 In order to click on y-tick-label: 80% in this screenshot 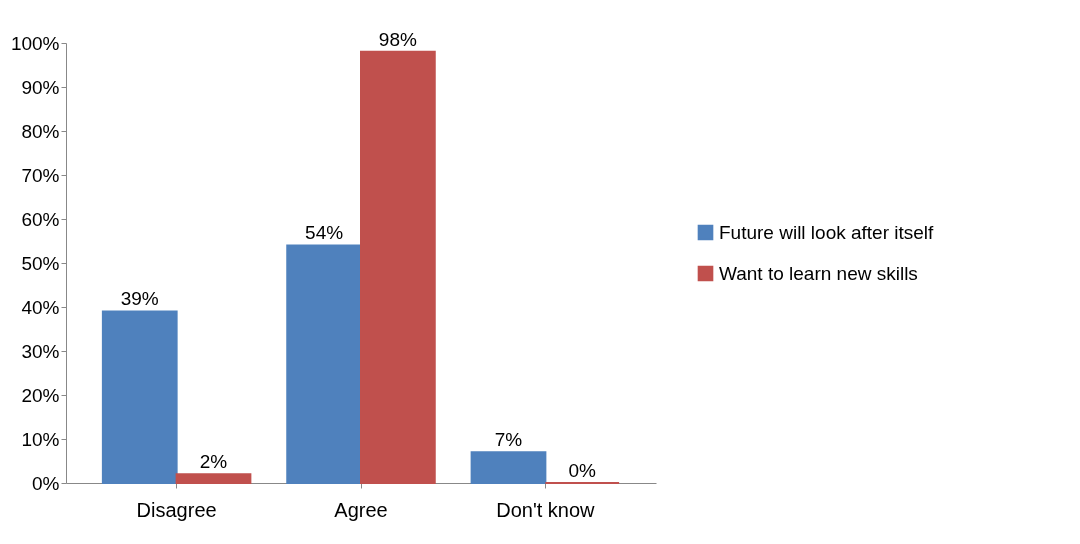, I will do `click(40, 131)`.